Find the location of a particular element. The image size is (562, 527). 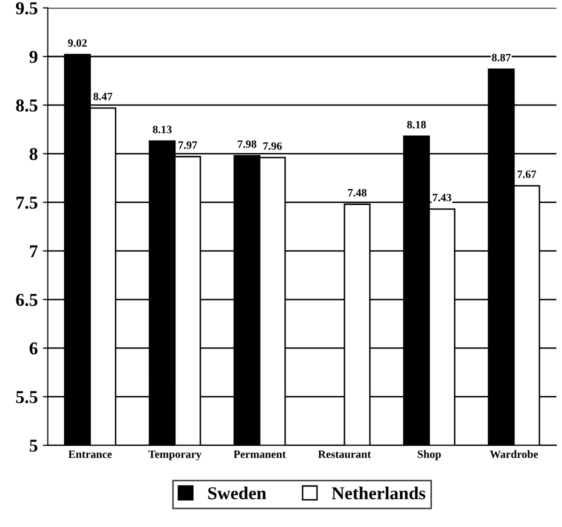

data-label: 8.87 is located at coordinates (501, 58).